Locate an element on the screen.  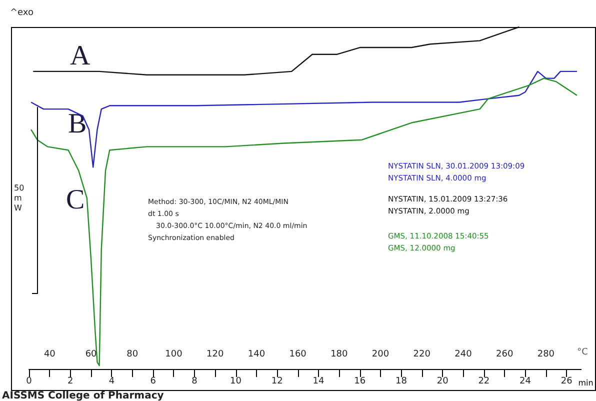
text: 50 mW is located at coordinates (20, 198).